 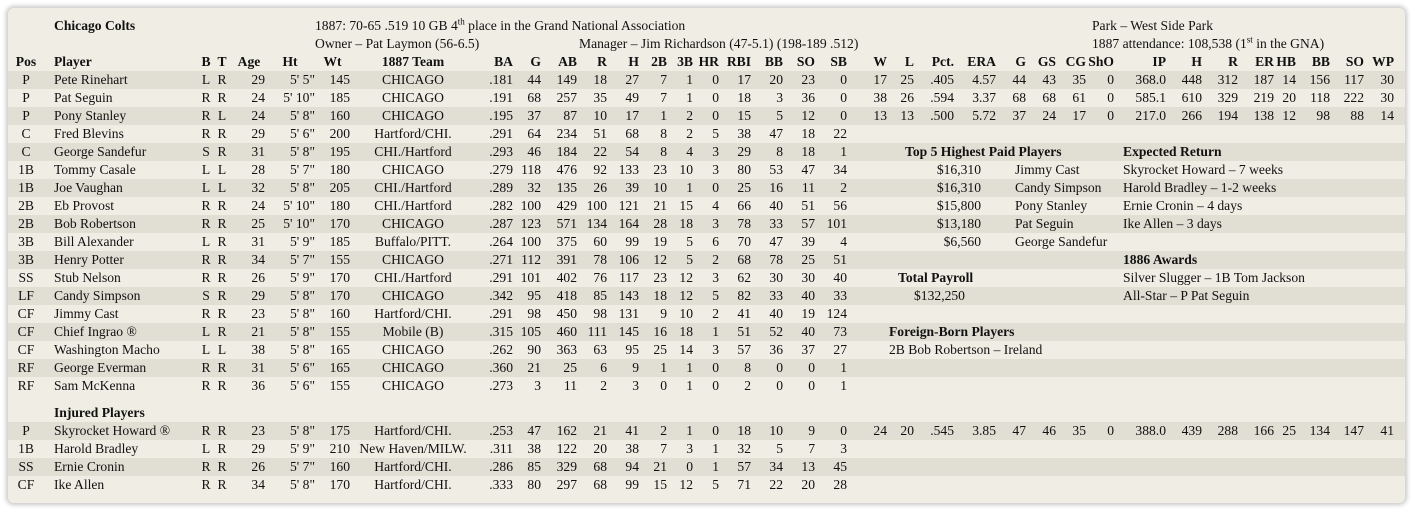 I want to click on cell-player: Pete Rinehart, so click(x=91, y=79).